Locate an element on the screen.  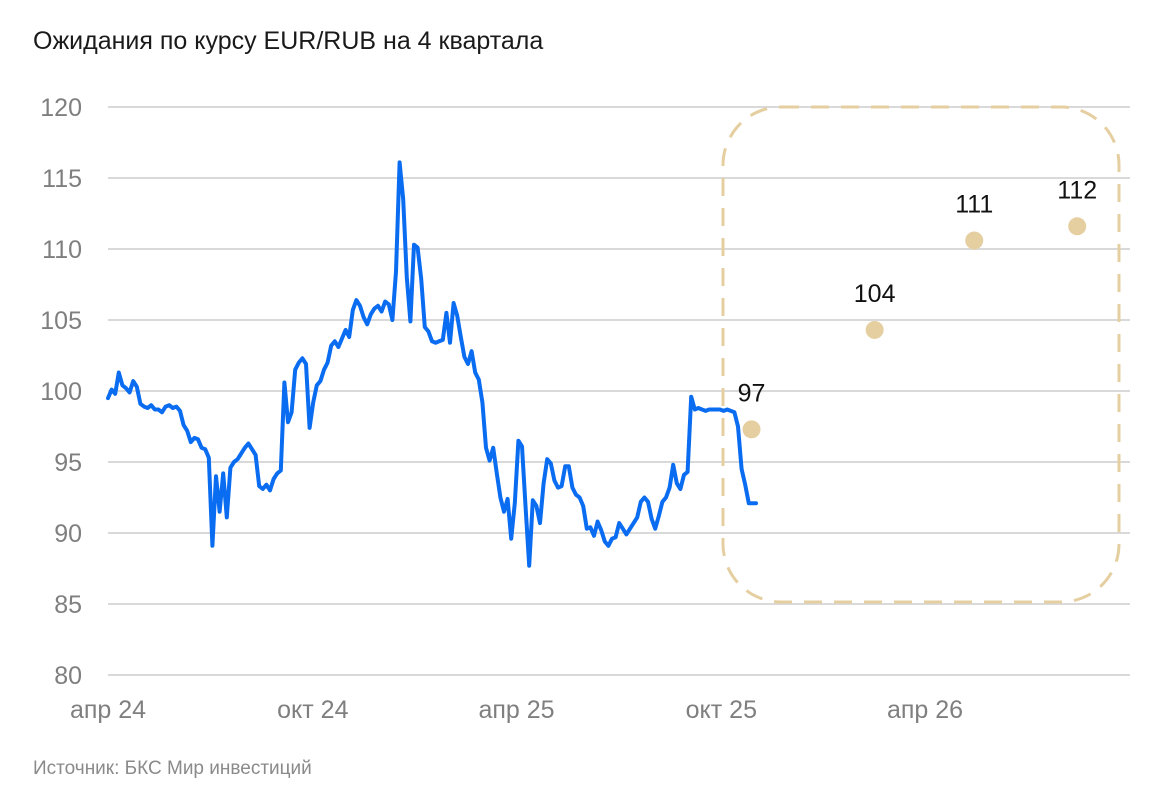
y-axis-ticks: 120 115 110 105 100 95 90 85 80 is located at coordinates (61, 392).